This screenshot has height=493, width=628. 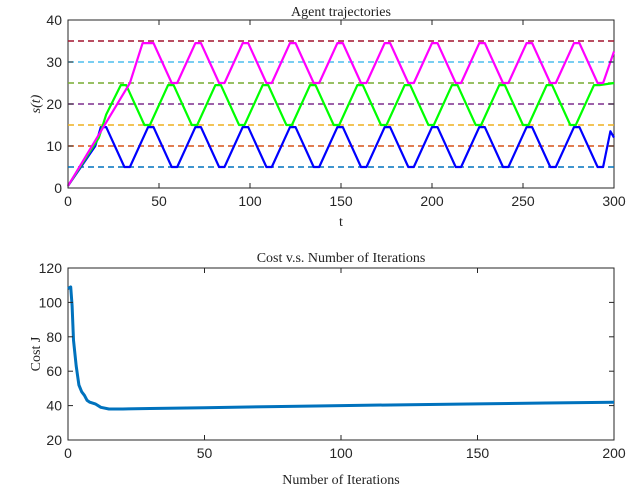 What do you see at coordinates (523, 201) in the screenshot?
I see `x-tick-label: 250` at bounding box center [523, 201].